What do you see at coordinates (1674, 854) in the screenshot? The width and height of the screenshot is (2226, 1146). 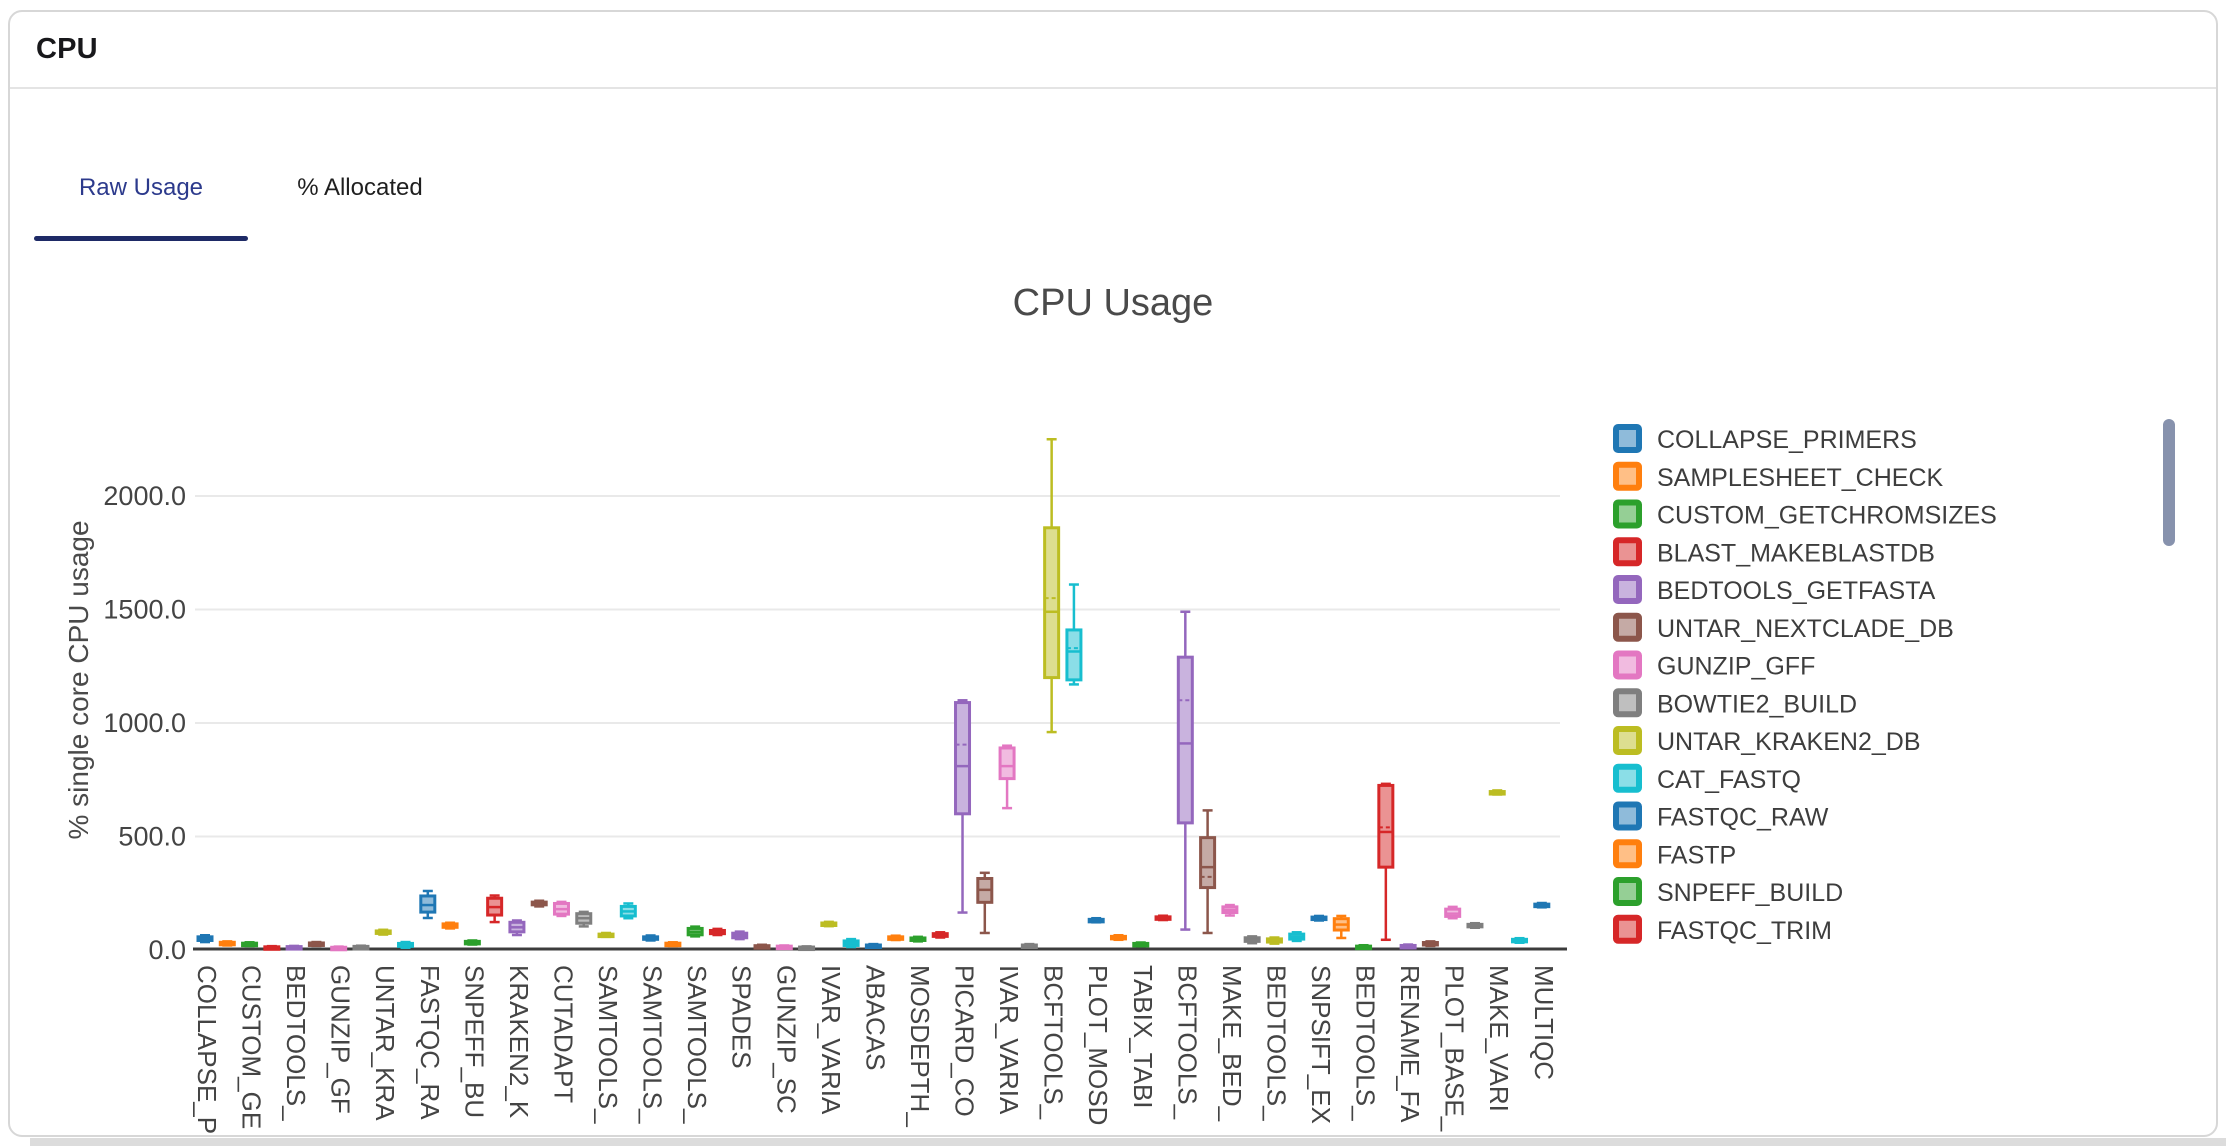 I see `legend-item: FASTP` at bounding box center [1674, 854].